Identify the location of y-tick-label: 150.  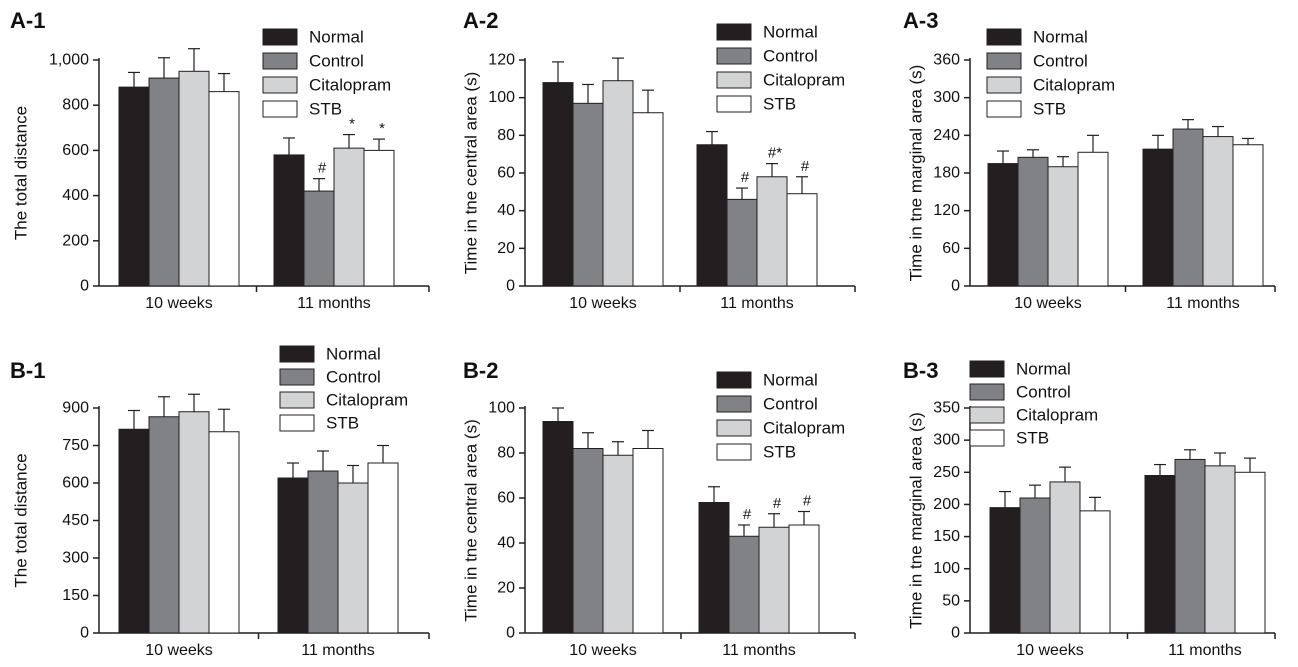
(946, 536).